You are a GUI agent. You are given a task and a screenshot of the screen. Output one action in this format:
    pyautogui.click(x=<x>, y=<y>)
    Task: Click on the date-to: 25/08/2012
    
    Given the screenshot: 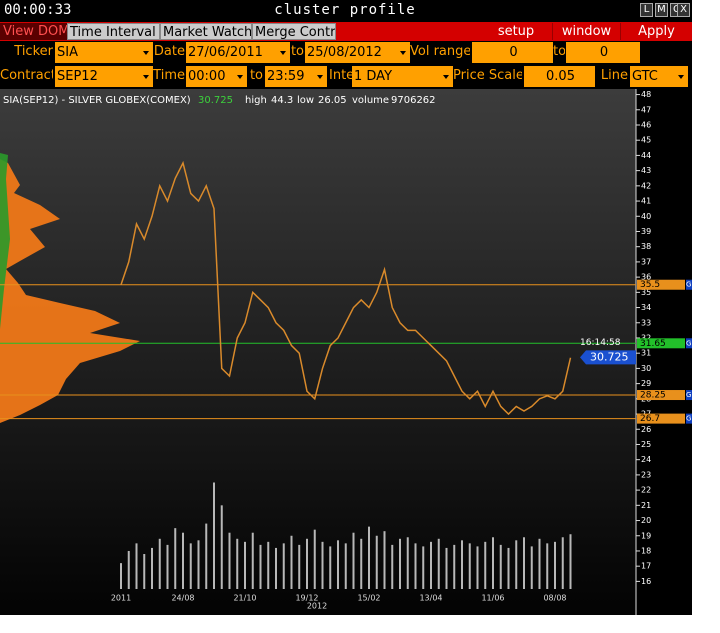 What is the action you would take?
    pyautogui.click(x=357, y=52)
    